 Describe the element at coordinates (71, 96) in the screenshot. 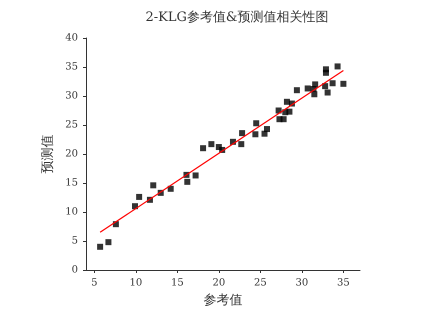

I see `y-tick-label: 30` at that location.